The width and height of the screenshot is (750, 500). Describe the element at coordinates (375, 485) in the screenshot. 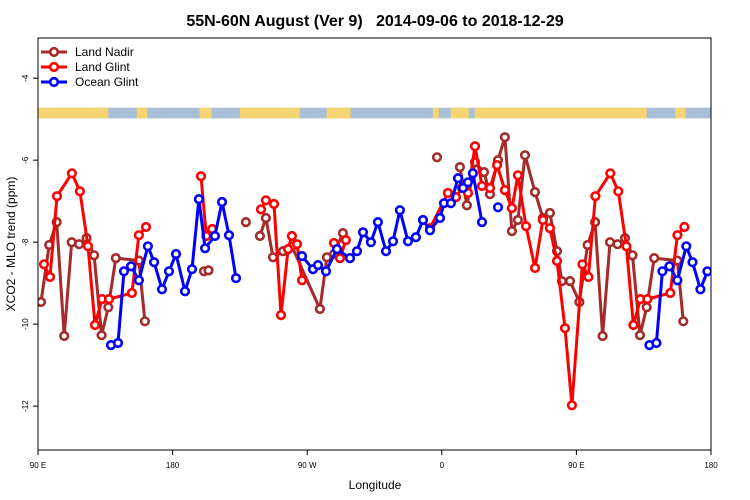

I see `x-axis-label: Longitude` at that location.